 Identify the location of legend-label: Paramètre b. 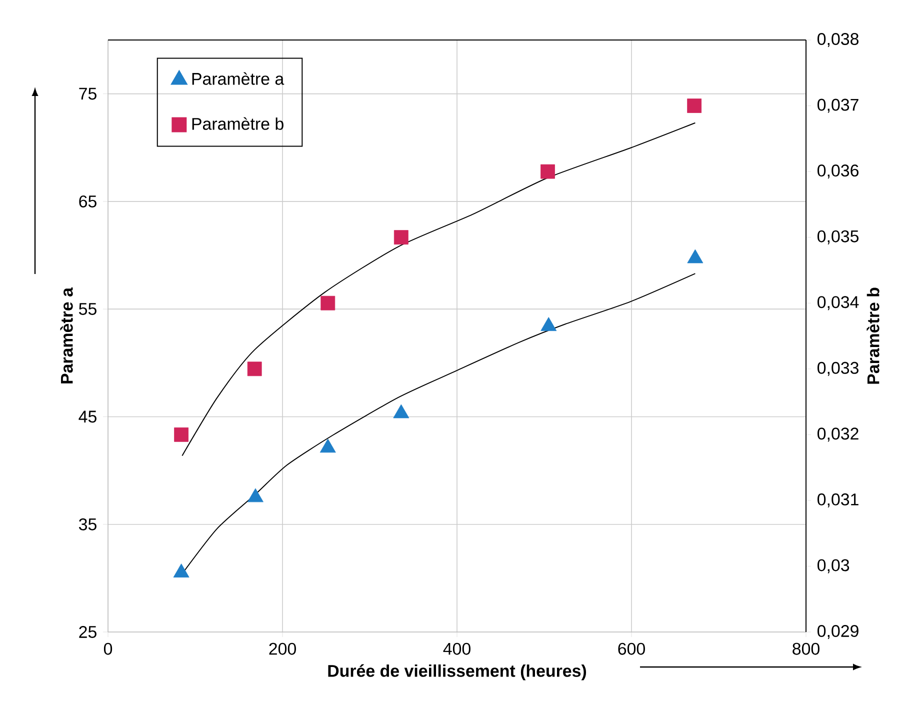
(238, 123).